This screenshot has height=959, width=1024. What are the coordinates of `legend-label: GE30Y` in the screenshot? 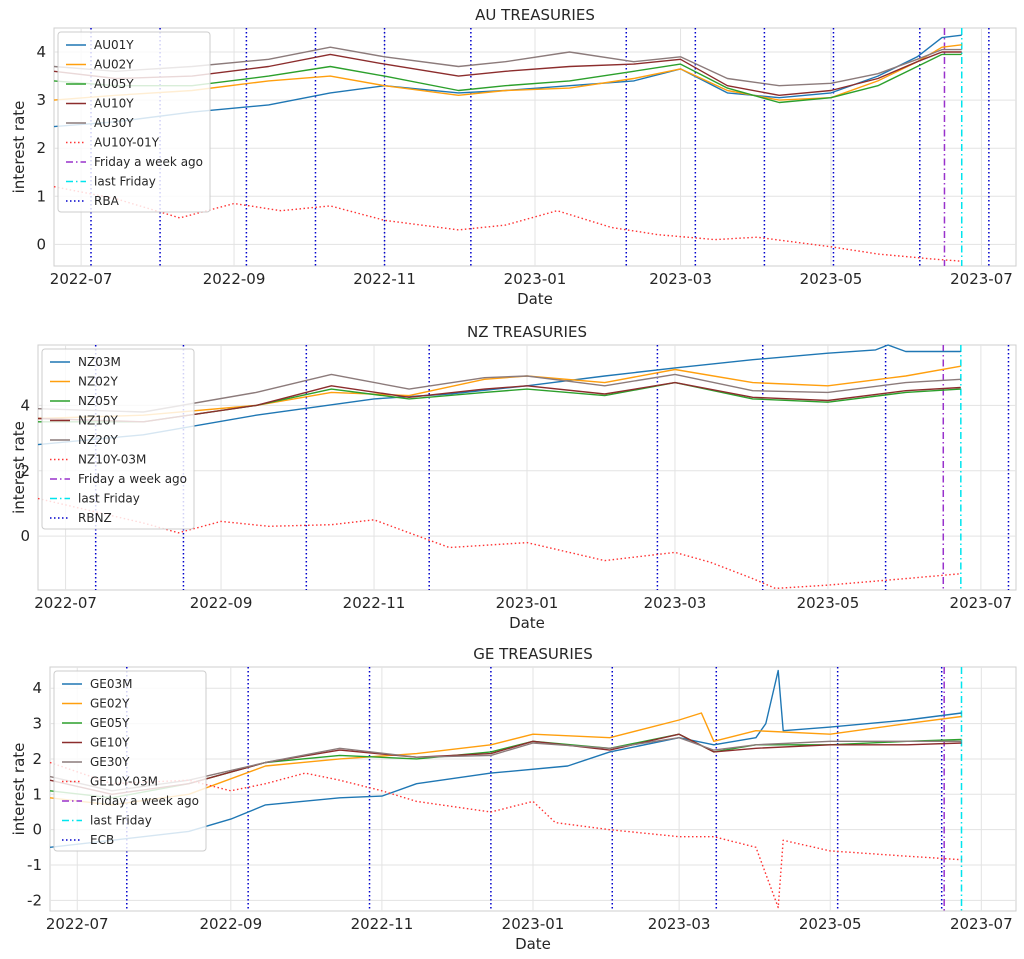 It's located at (110, 762).